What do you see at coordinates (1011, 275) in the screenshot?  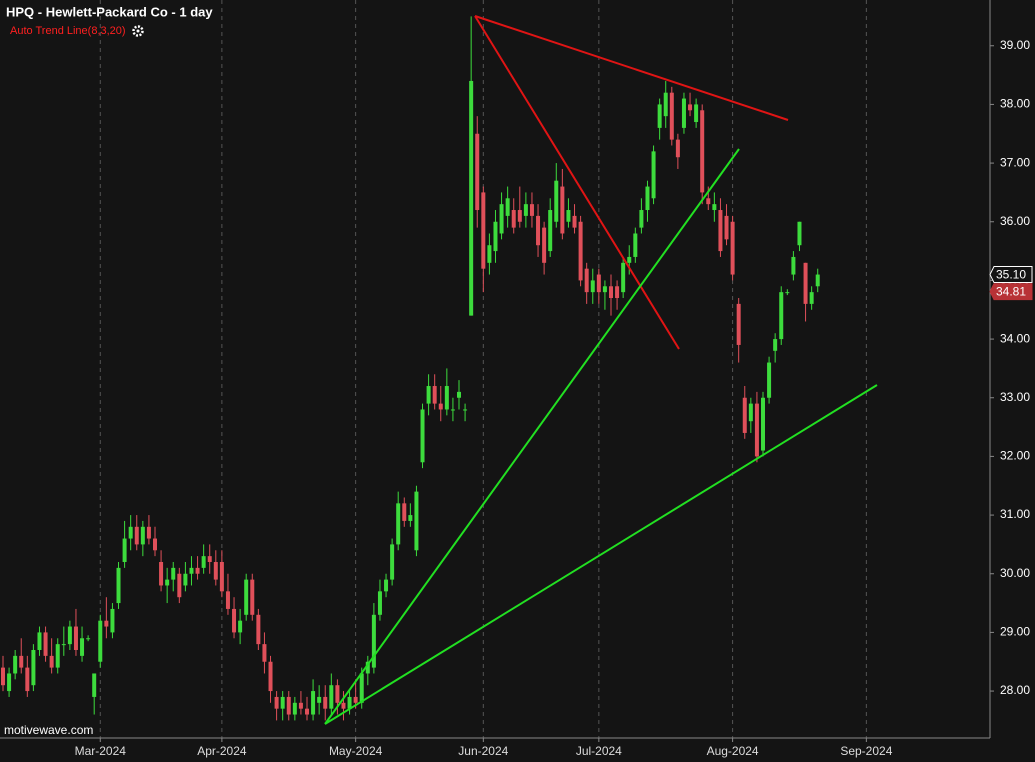 I see `price-marker-label: 35.10` at bounding box center [1011, 275].